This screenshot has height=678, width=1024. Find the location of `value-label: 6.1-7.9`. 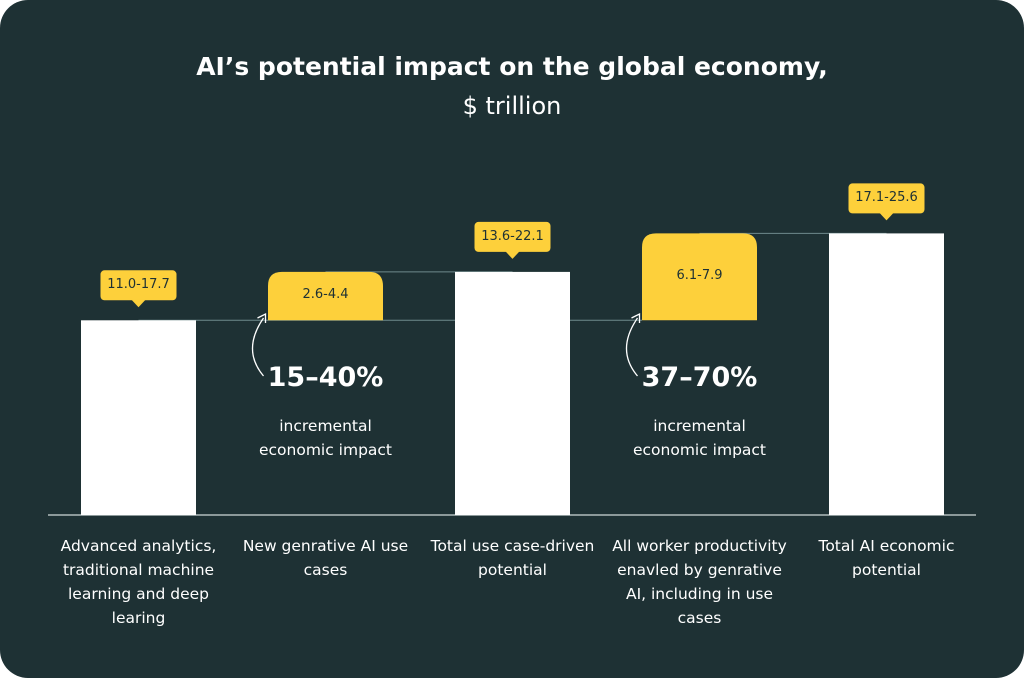

value-label: 6.1-7.9 is located at coordinates (699, 275).